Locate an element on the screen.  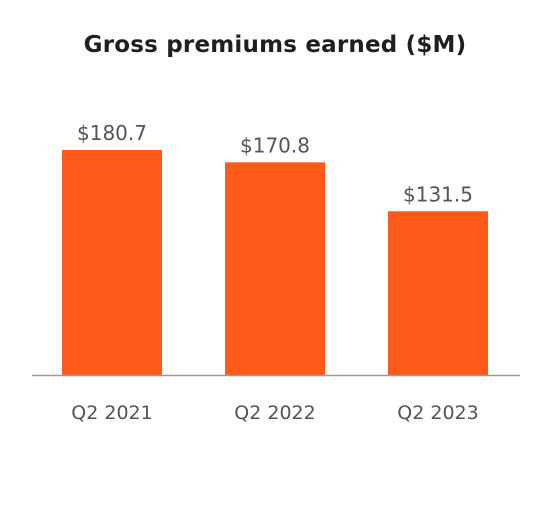
value-label: $180.7 is located at coordinates (112, 133).